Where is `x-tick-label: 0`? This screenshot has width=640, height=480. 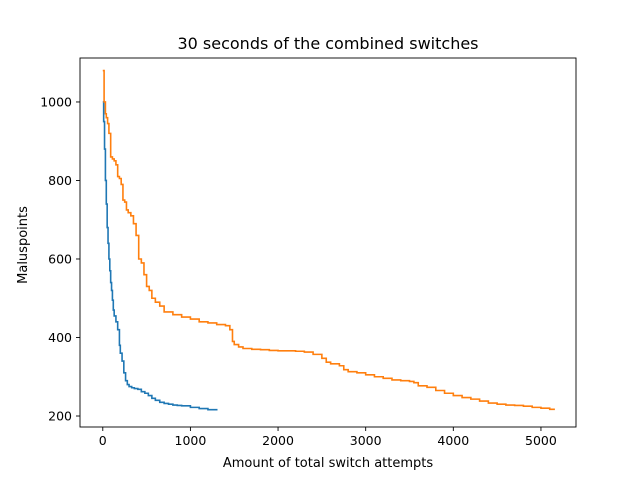 x-tick-label: 0 is located at coordinates (103, 440).